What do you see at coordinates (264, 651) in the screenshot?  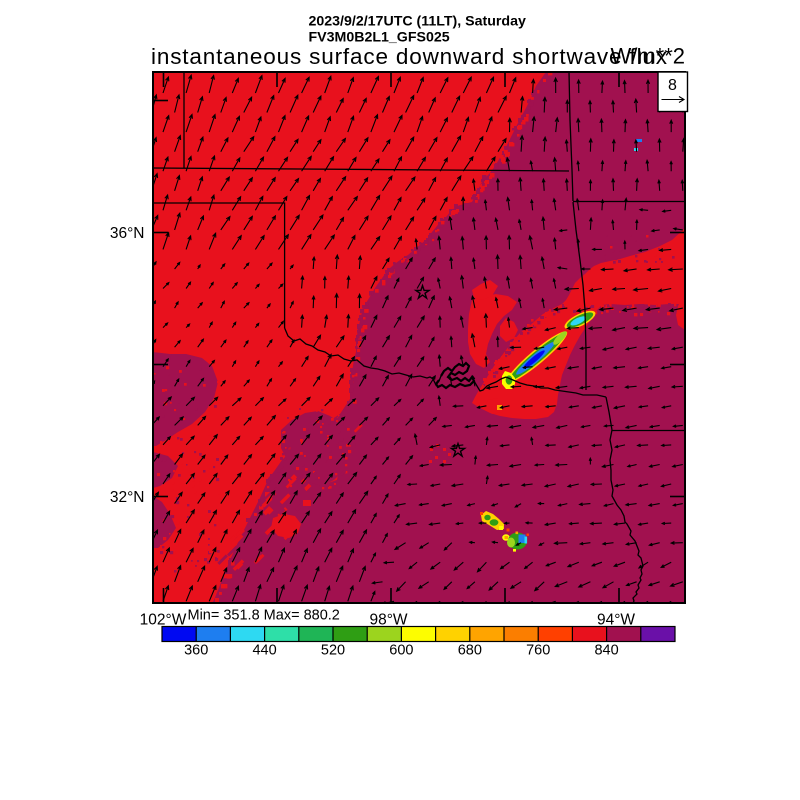 I see `svg-text: 440` at bounding box center [264, 651].